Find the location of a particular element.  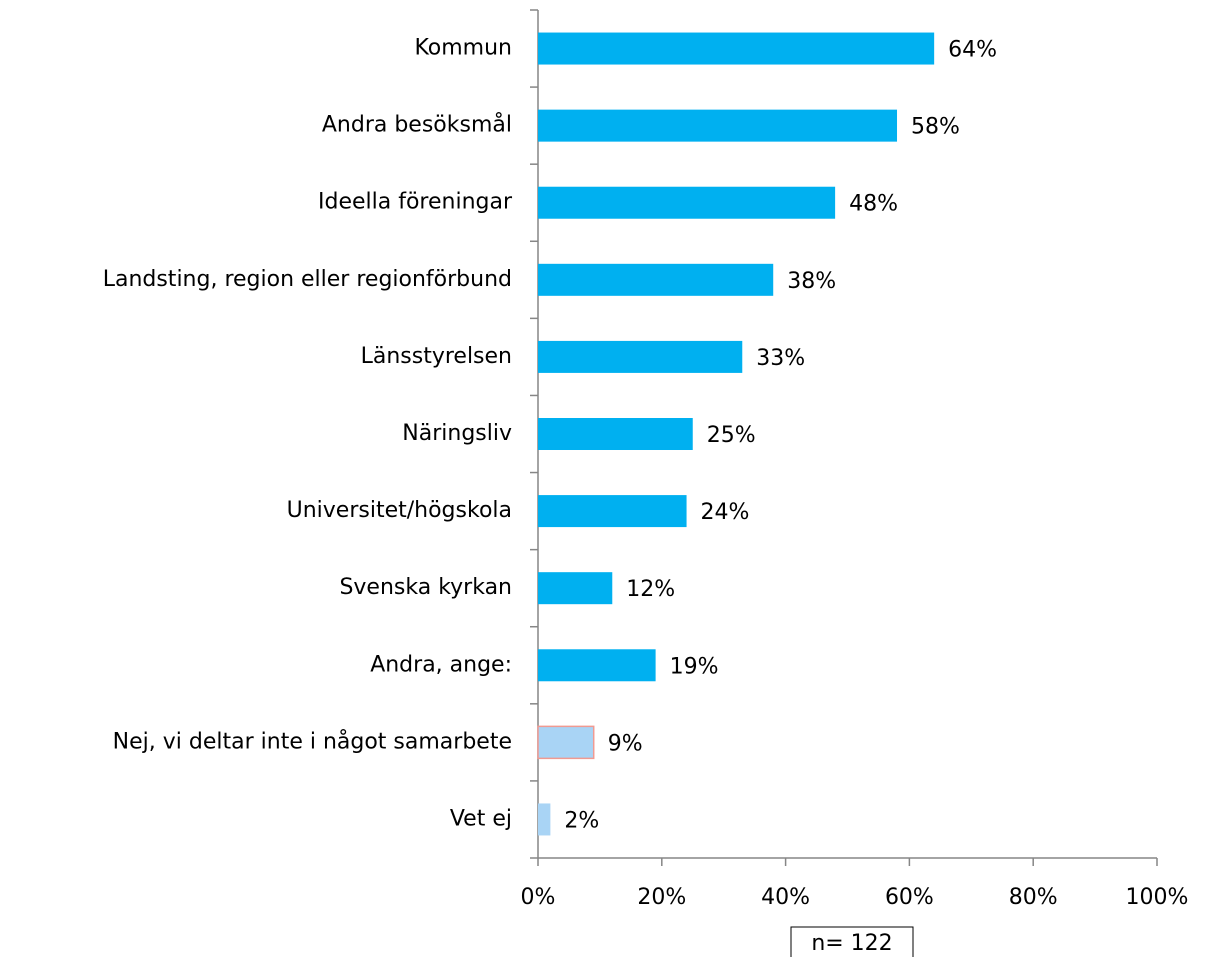

value-label: 48% is located at coordinates (873, 204).